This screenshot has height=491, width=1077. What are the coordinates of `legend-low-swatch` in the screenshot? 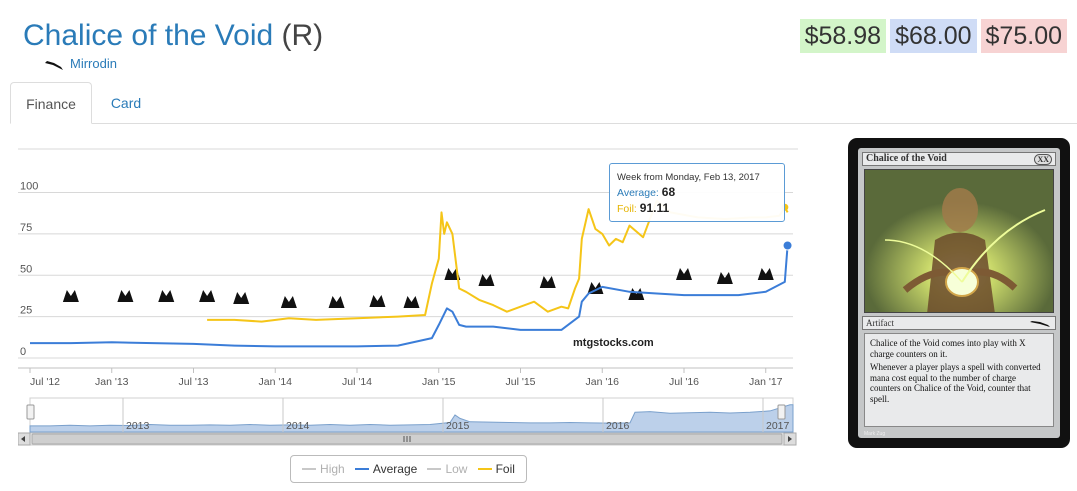 It's located at (434, 469).